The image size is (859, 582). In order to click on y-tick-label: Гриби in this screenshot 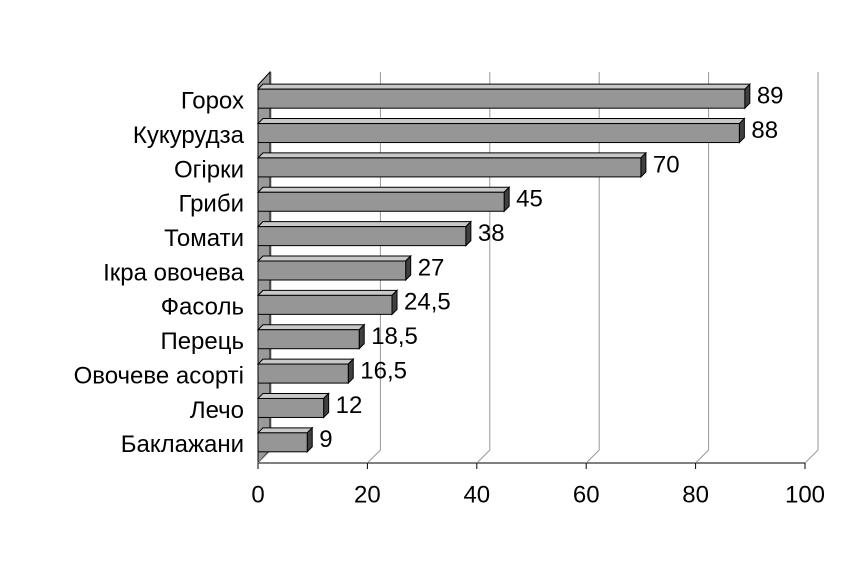, I will do `click(211, 204)`.